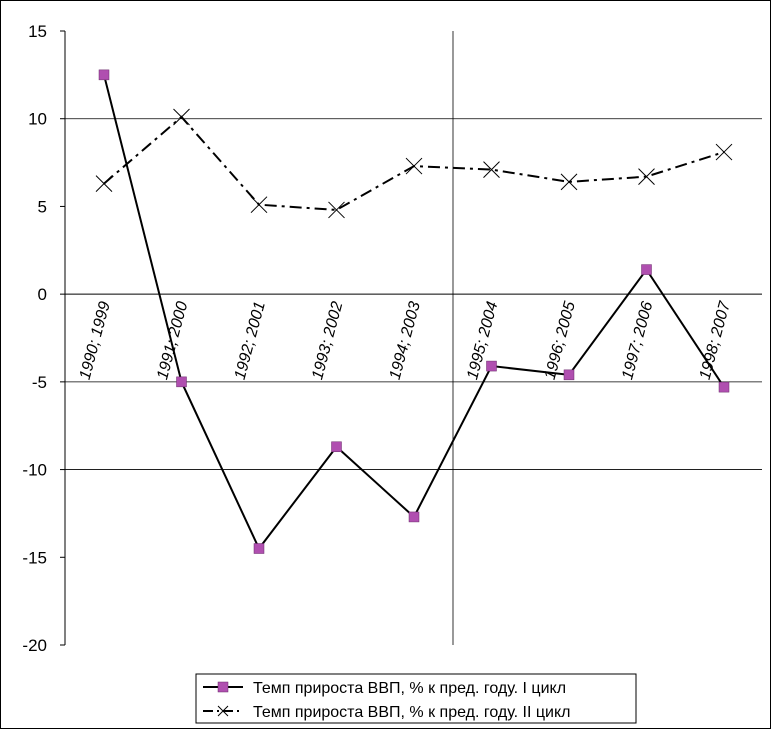 The image size is (771, 729). Describe the element at coordinates (34, 557) in the screenshot. I see `y-tick-label: -15` at that location.